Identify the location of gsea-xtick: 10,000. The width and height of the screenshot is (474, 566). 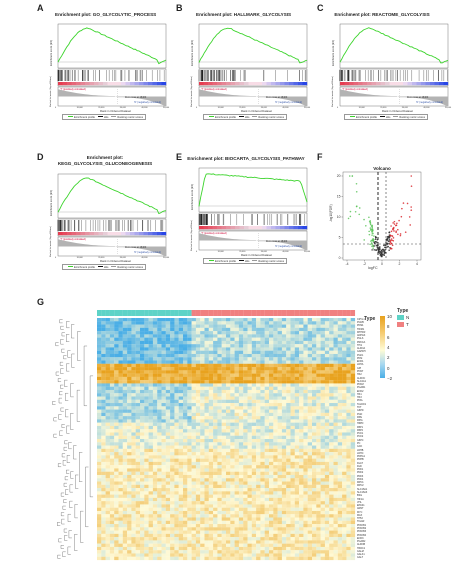
(79, 107).